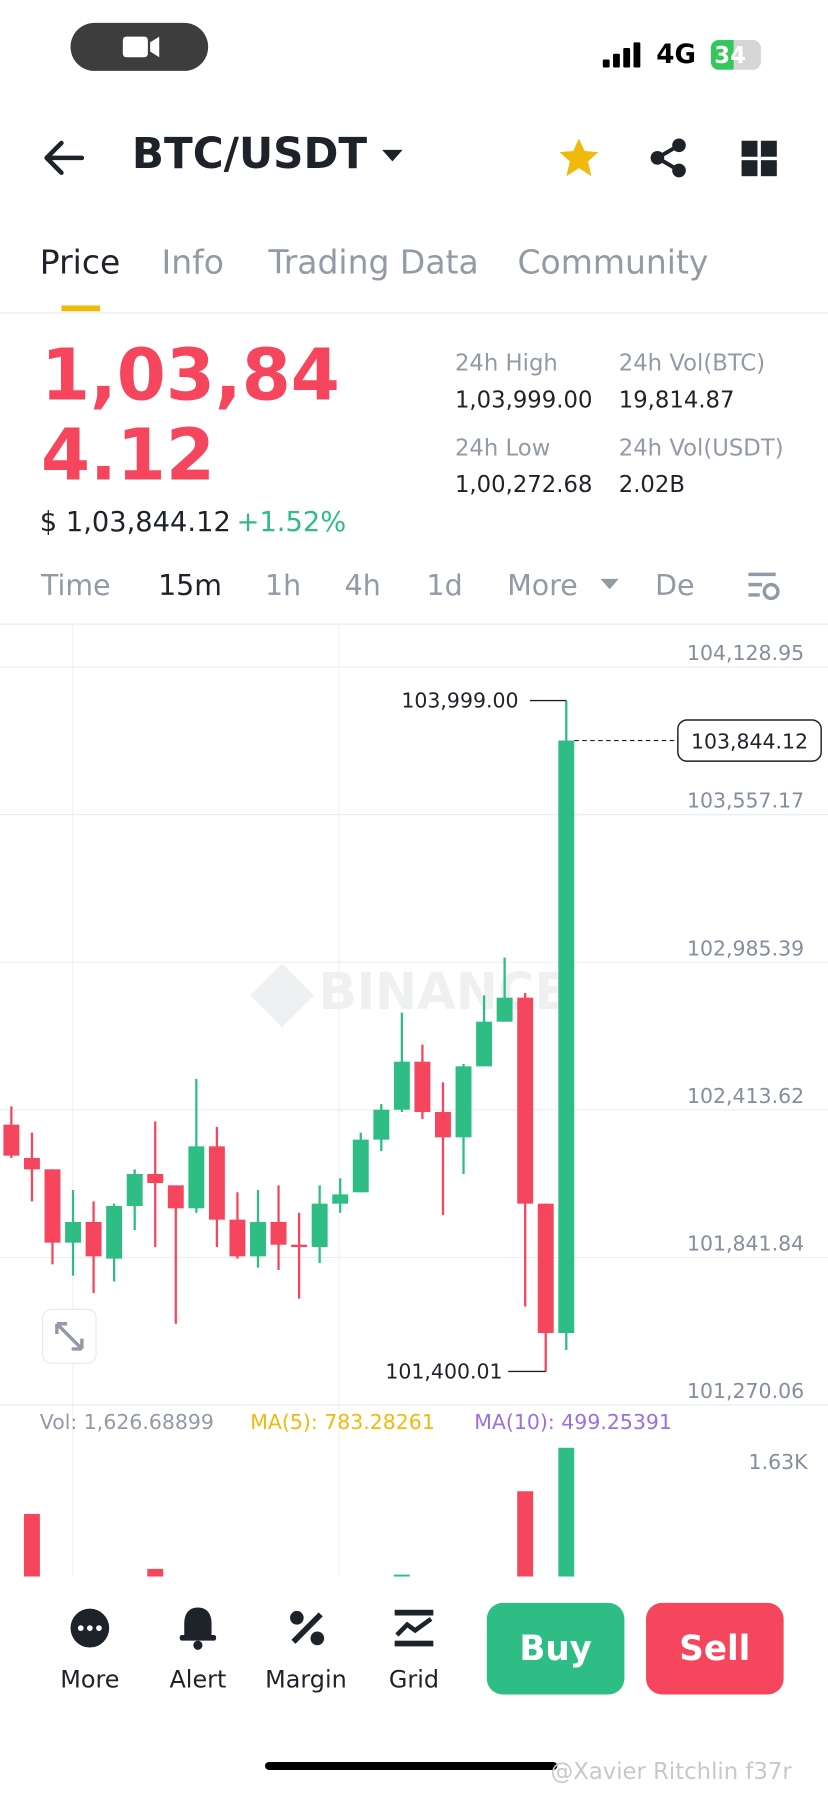  What do you see at coordinates (80, 262) in the screenshot?
I see `tab: Price` at bounding box center [80, 262].